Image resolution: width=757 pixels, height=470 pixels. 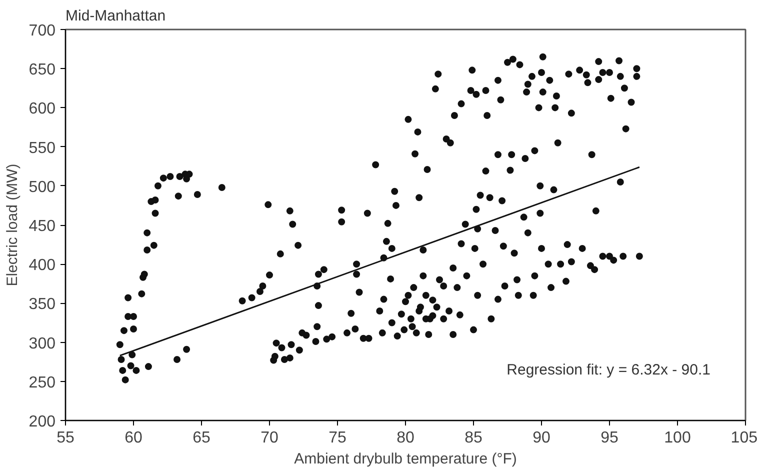 I want to click on x-tick-label: 105, so click(x=743, y=438).